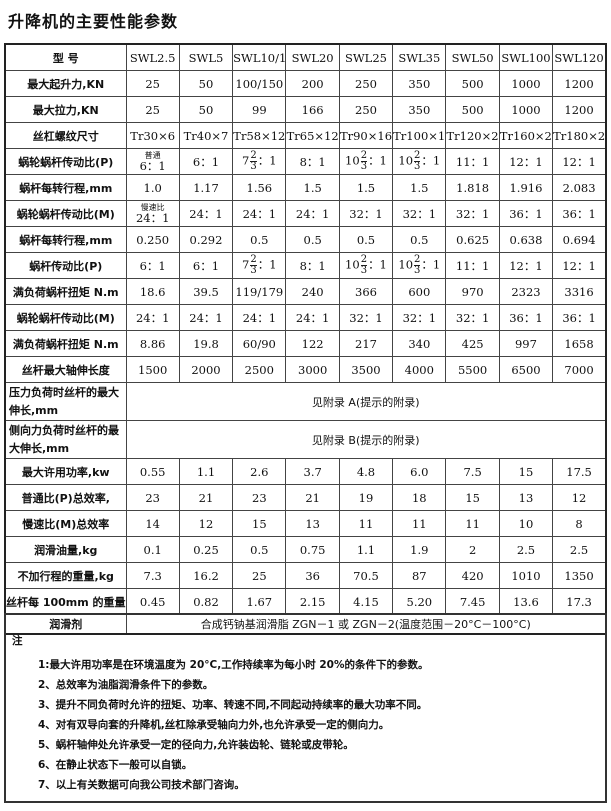 The image size is (611, 811). What do you see at coordinates (472, 57) in the screenshot?
I see `header-model: SWL50` at bounding box center [472, 57].